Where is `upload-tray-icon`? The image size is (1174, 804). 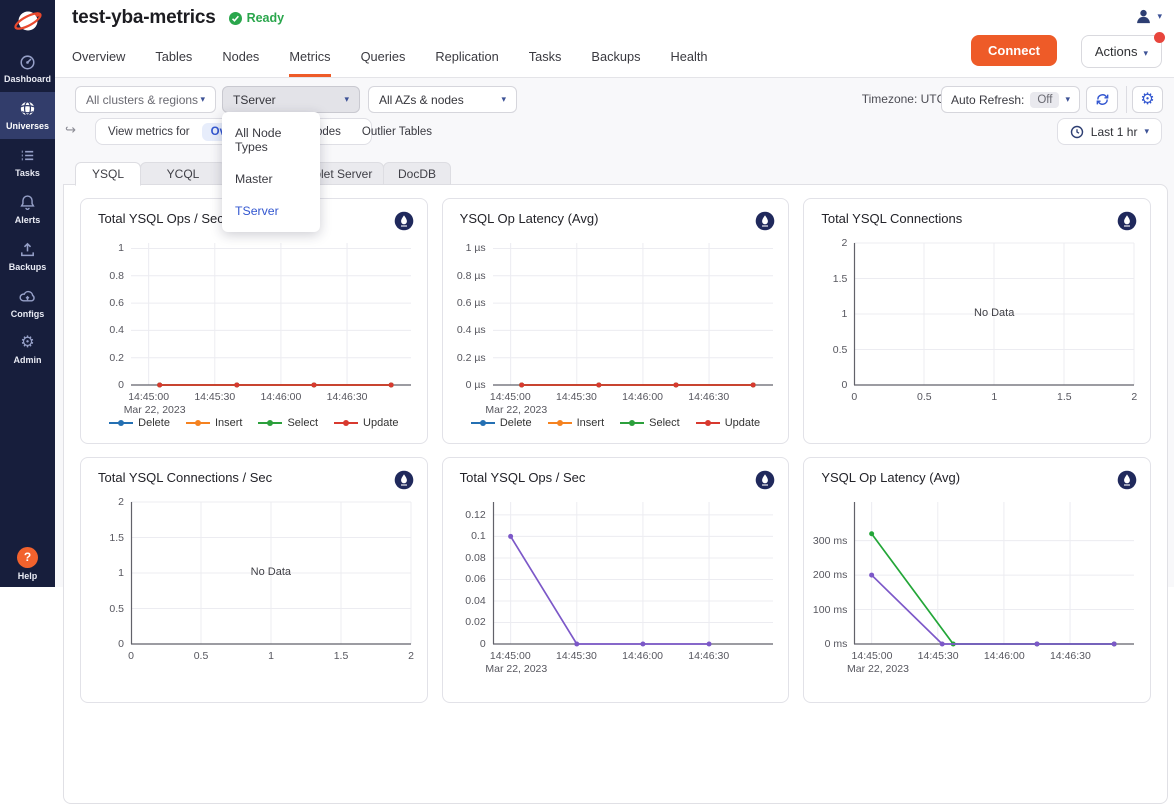
upload-tray-icon is located at coordinates (27, 249).